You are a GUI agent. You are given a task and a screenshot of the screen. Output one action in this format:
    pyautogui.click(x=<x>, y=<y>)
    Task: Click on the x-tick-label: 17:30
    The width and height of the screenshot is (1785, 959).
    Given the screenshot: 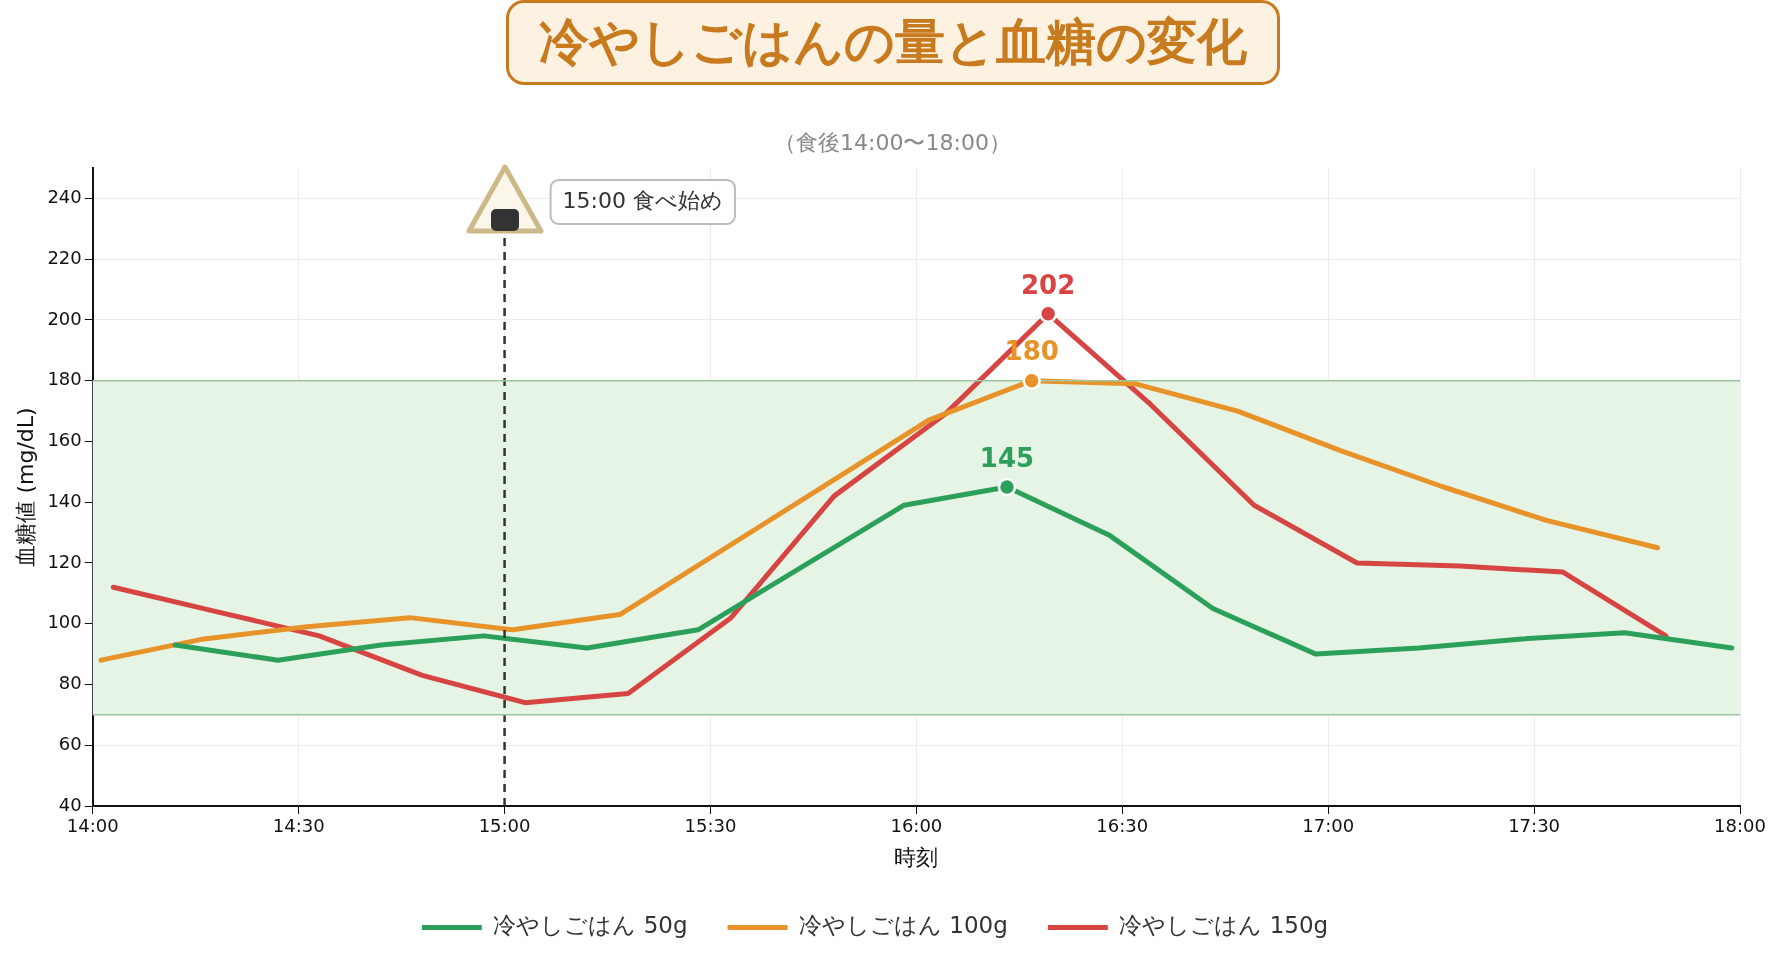 What is the action you would take?
    pyautogui.click(x=1534, y=826)
    